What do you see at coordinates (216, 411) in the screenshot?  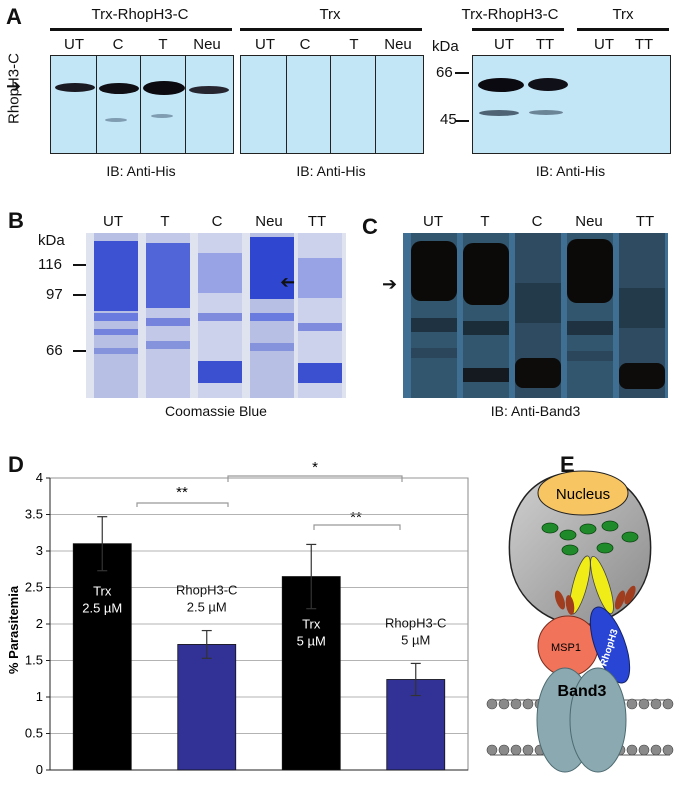 I see `caption-b: Coomassie Blue` at bounding box center [216, 411].